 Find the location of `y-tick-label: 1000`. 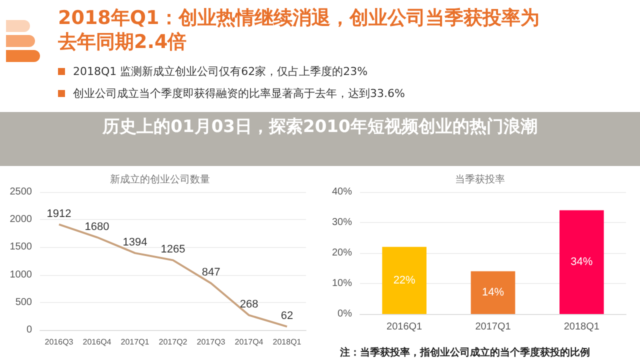

y-tick-label: 1000 is located at coordinates (21, 274).